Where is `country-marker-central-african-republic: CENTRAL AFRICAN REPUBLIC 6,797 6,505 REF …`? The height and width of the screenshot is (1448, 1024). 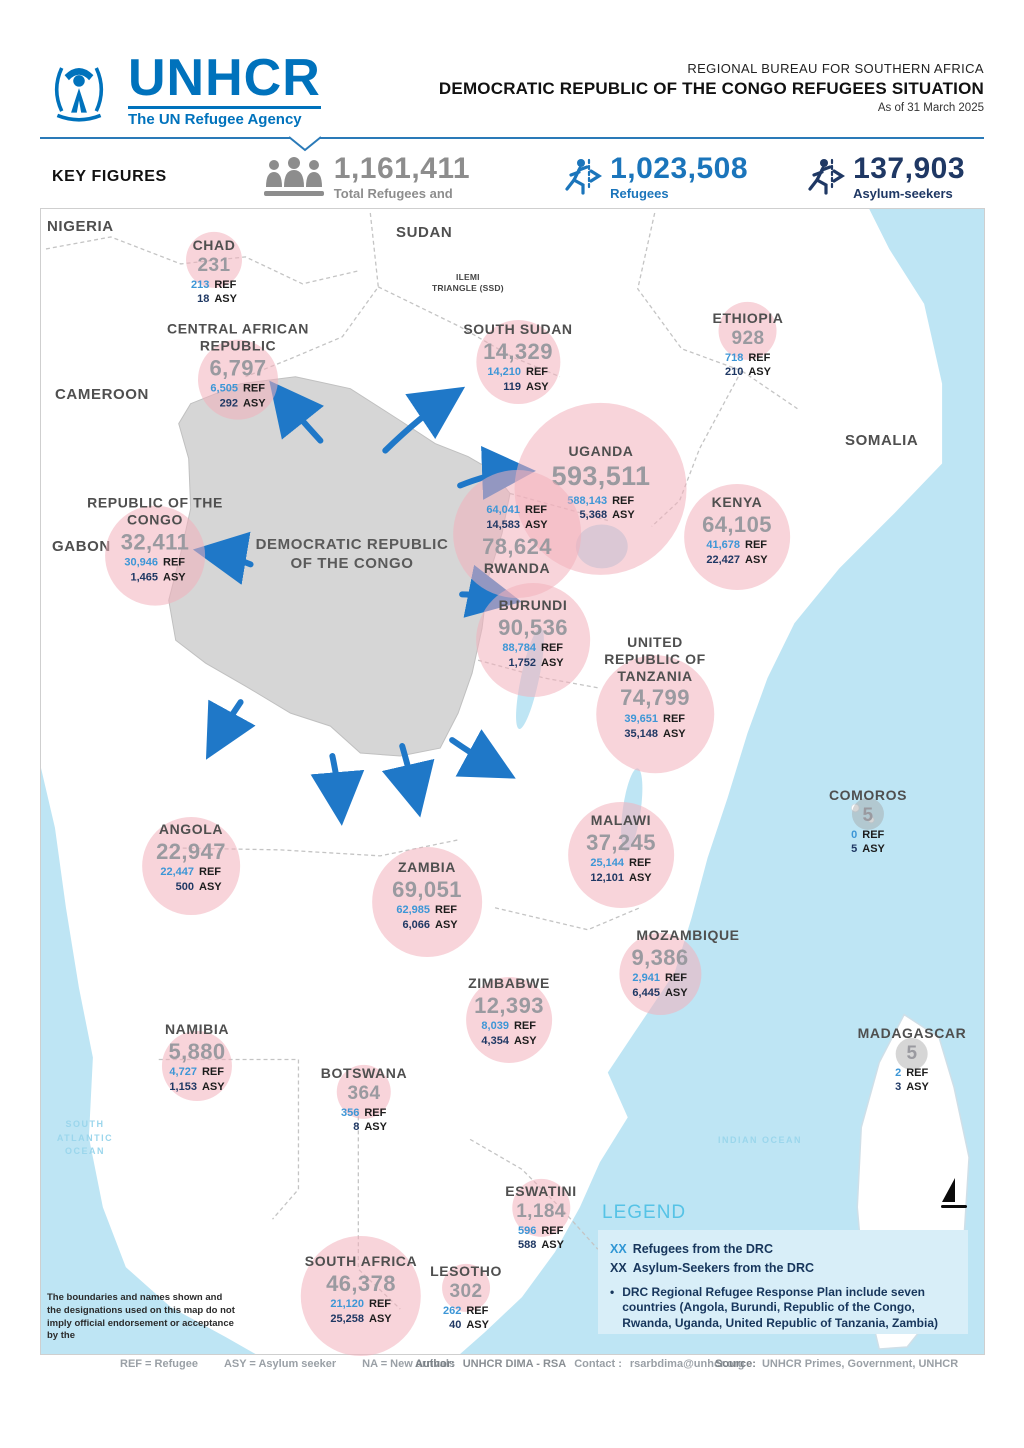
country-marker-central-african-republic: CENTRAL AFRICAN REPUBLIC 6,797 6,505 REF … is located at coordinates (238, 370).